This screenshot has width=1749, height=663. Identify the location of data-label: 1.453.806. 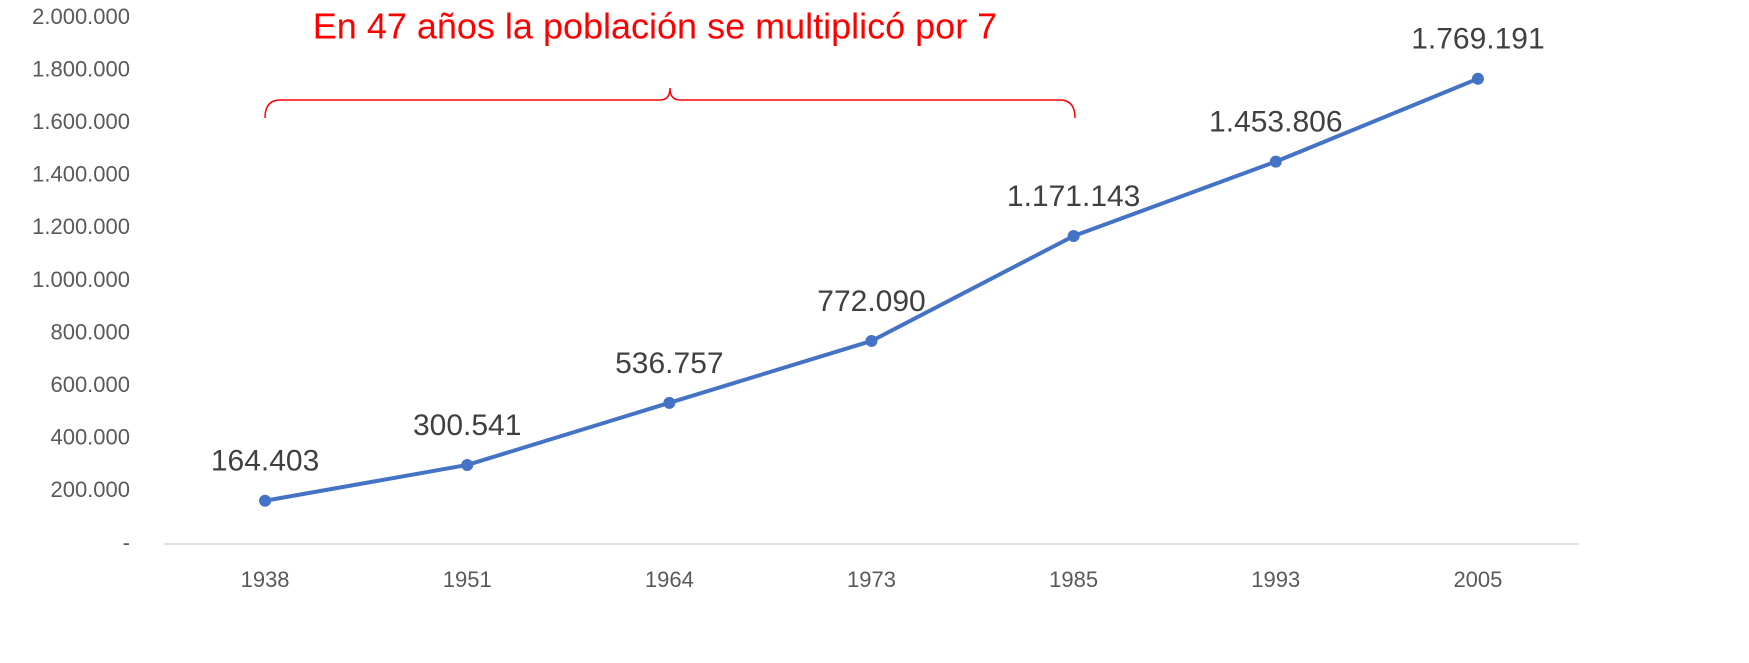
(1275, 122).